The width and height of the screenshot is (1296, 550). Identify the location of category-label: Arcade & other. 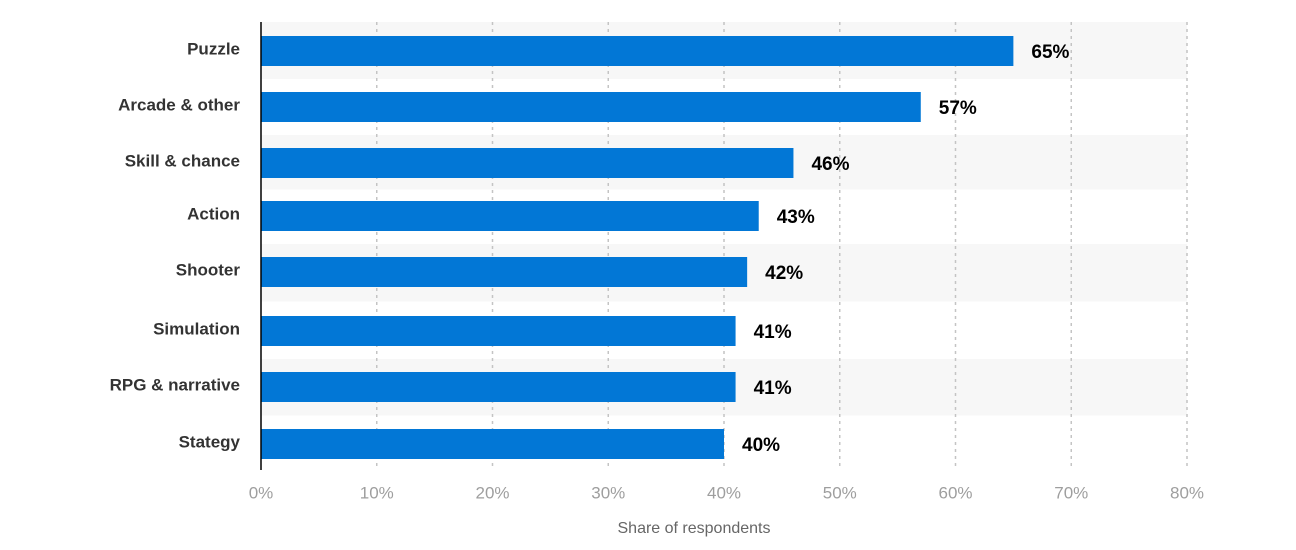
(179, 104).